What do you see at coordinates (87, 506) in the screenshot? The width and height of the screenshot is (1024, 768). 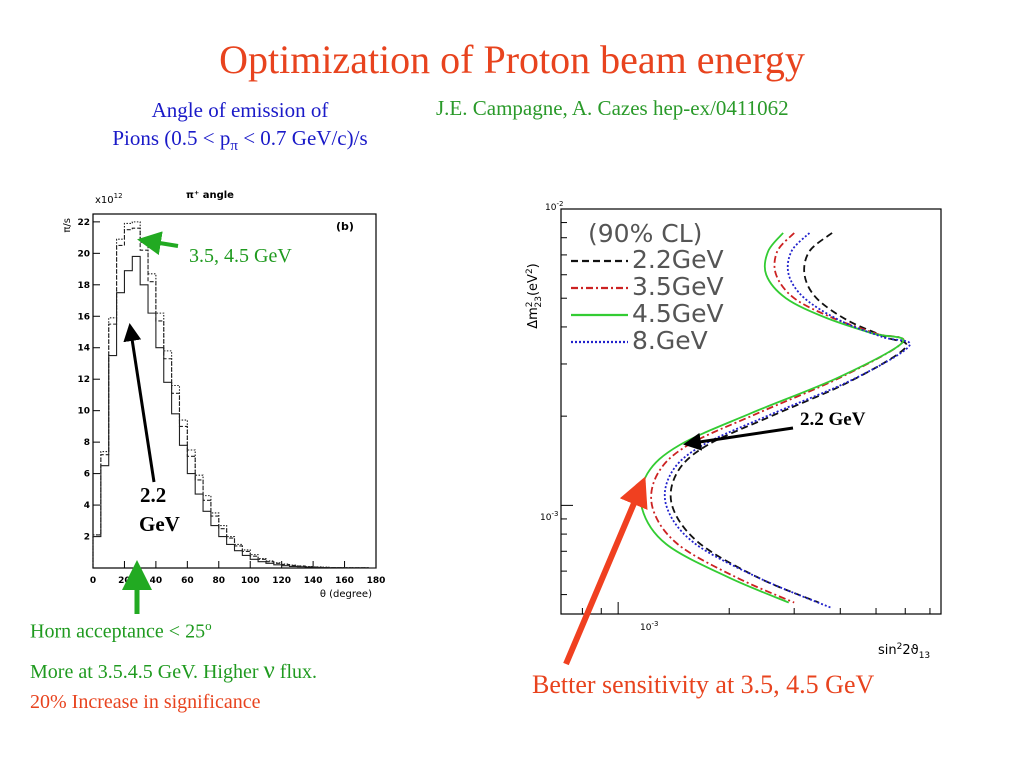 I see `y-tick-label: 4` at bounding box center [87, 506].